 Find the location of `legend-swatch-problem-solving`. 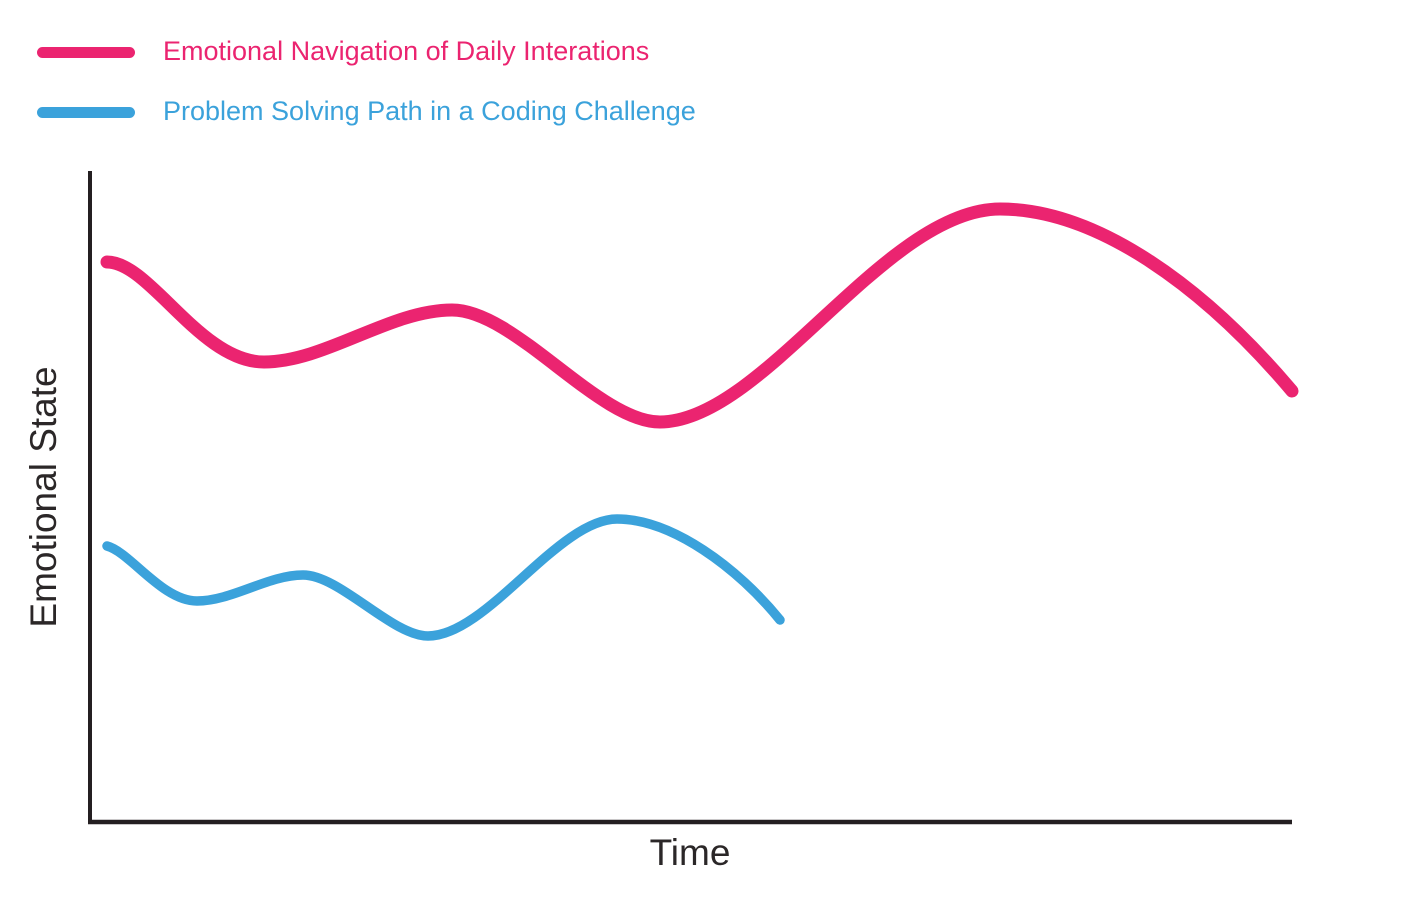

legend-swatch-problem-solving is located at coordinates (86, 112).